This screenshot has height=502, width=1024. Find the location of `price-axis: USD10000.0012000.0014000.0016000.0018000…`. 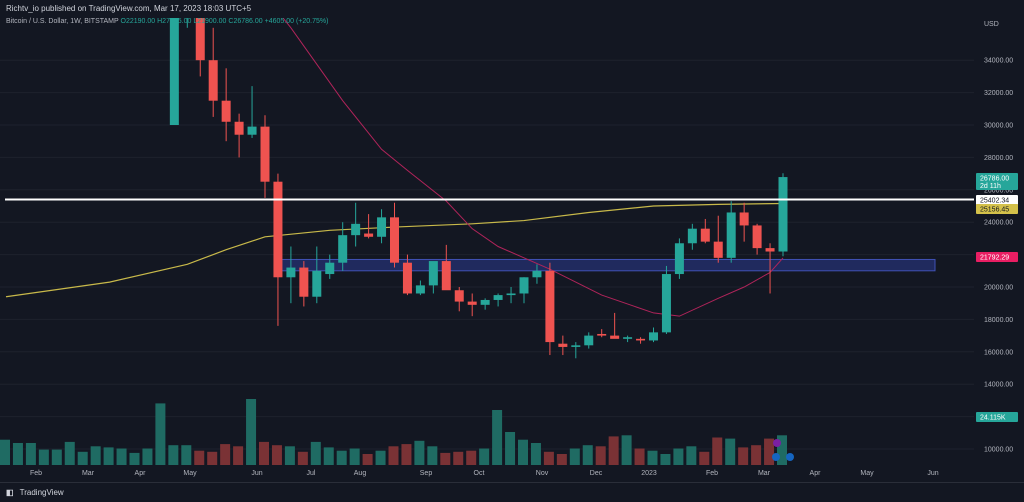

price-axis: USD10000.0012000.0014000.0016000.0018000… is located at coordinates (999, 241).